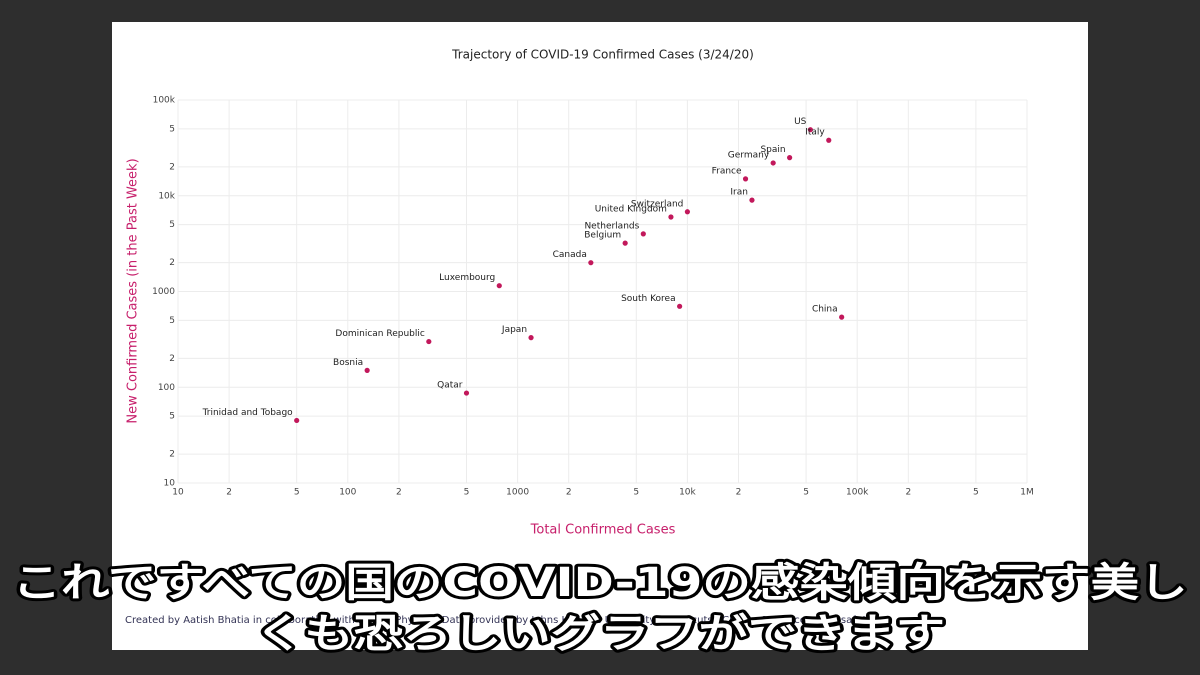 The image size is (1200, 675). Describe the element at coordinates (772, 150) in the screenshot. I see `point-label: Spain` at that location.